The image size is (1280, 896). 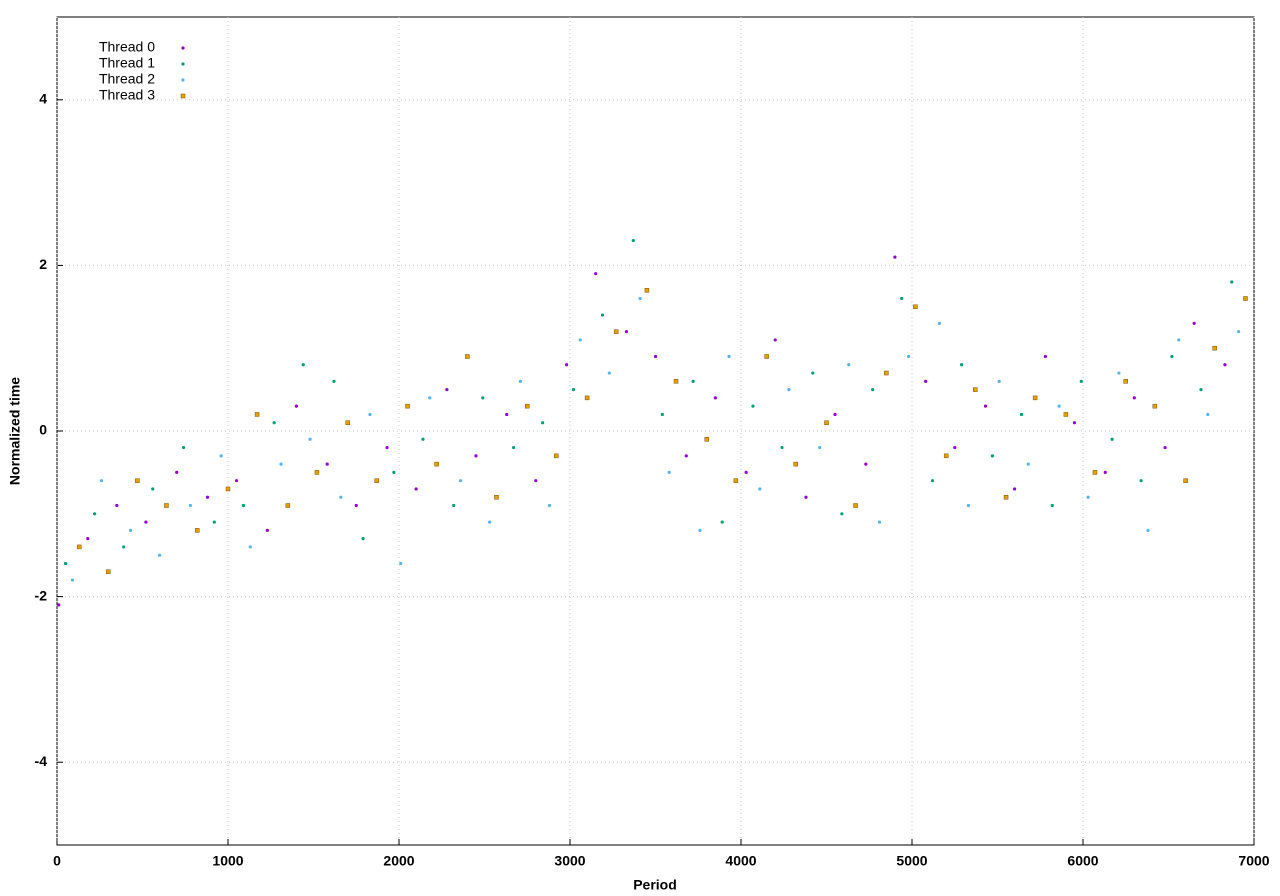 What do you see at coordinates (398, 861) in the screenshot?
I see `x-tick-label: 2000` at bounding box center [398, 861].